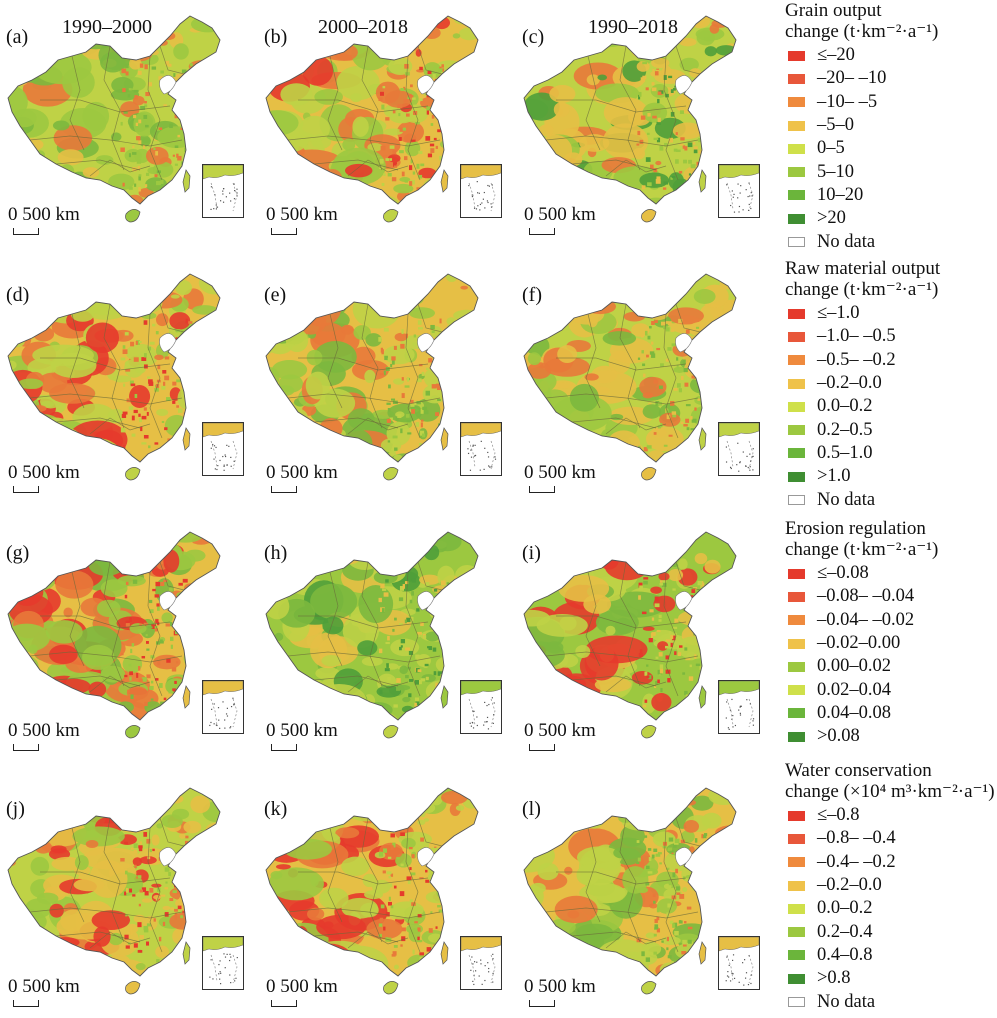 This screenshot has width=997, height=1018. Describe the element at coordinates (890, 791) in the screenshot. I see `legend-title: change (×10⁴ m³·km⁻²·a⁻¹)` at that location.